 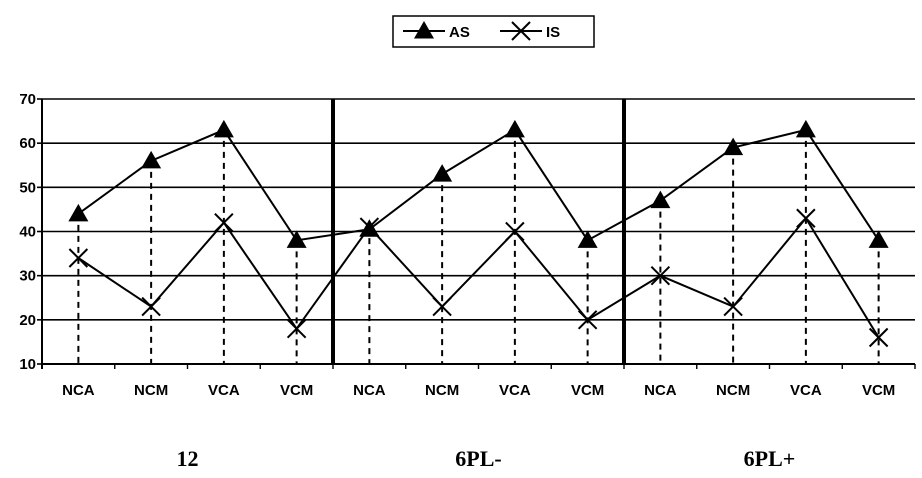 I want to click on y-tick-label: 10, so click(x=27, y=364).